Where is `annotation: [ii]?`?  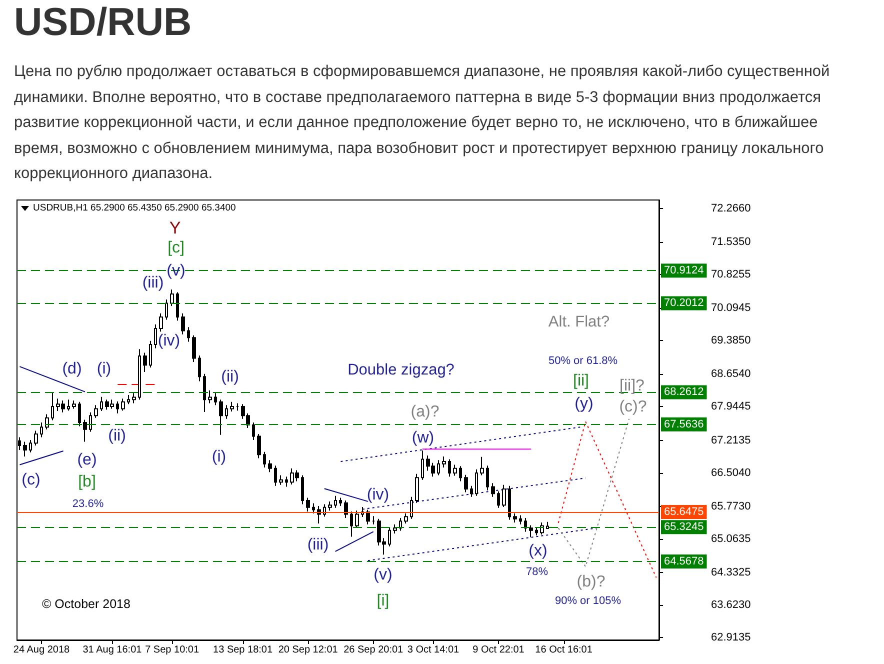
annotation: [ii]? is located at coordinates (632, 386).